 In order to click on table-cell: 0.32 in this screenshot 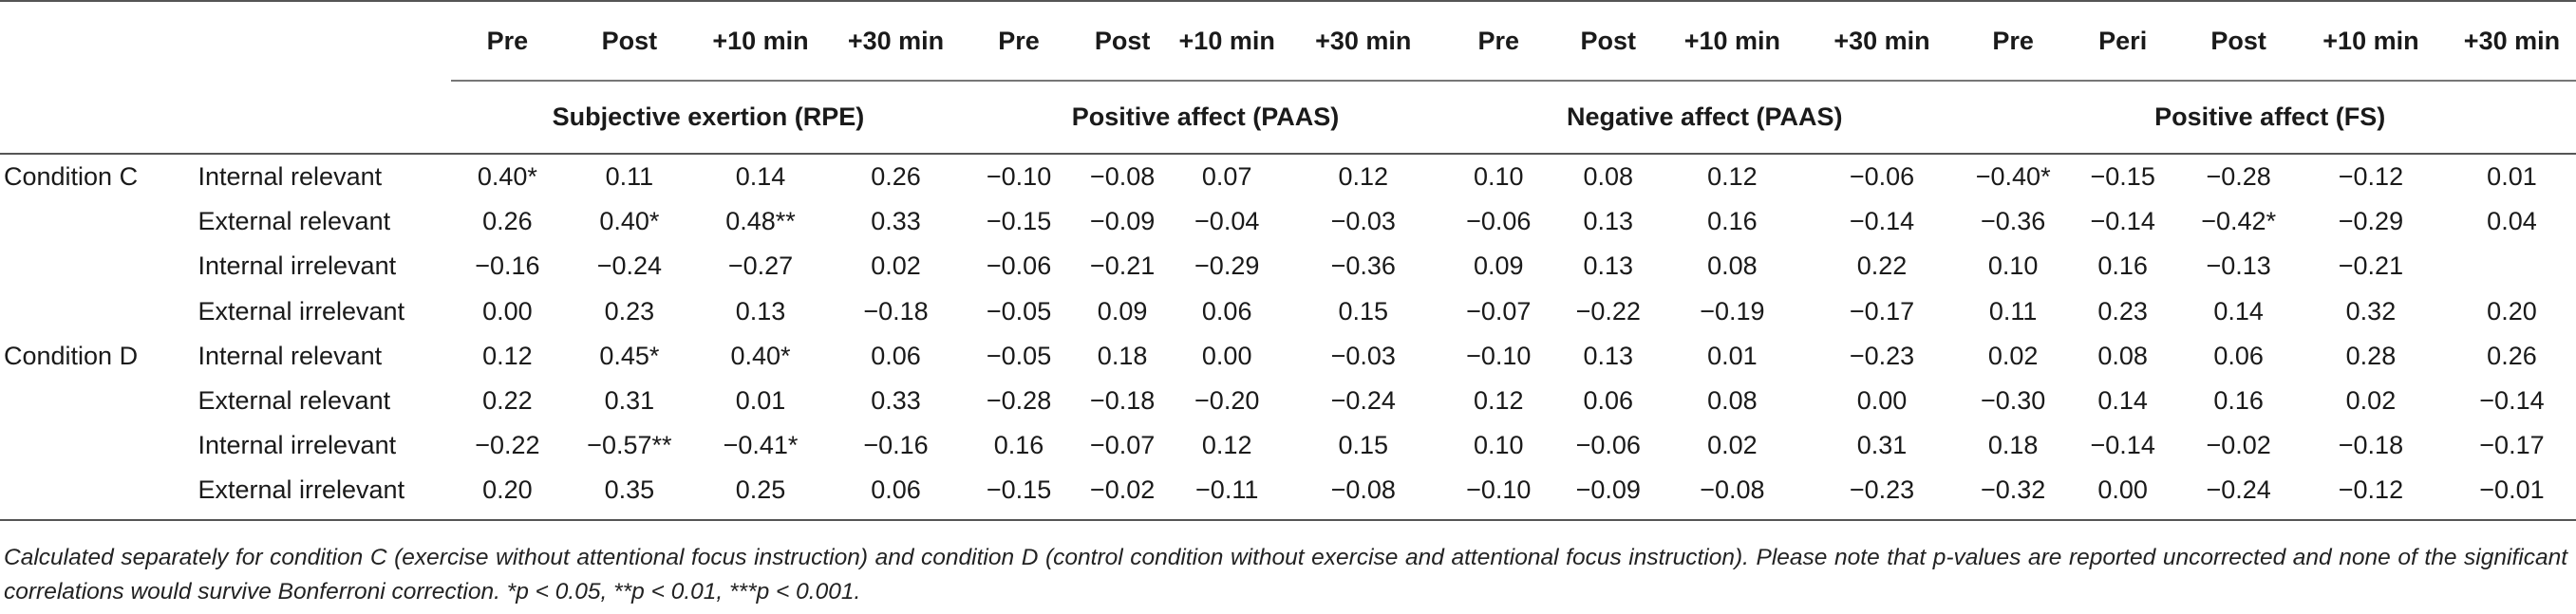, I will do `click(2371, 311)`.